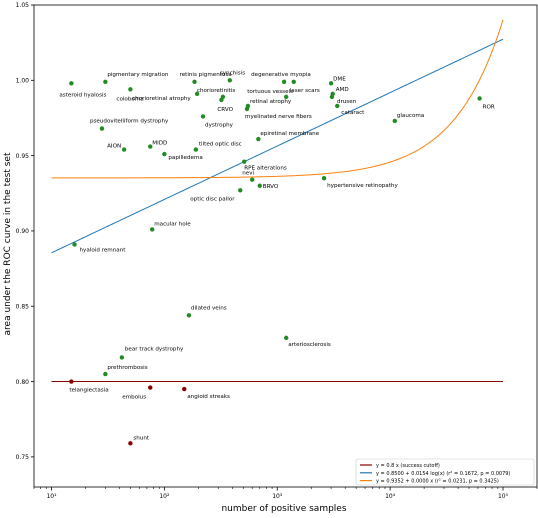 The height and width of the screenshot is (518, 538). What do you see at coordinates (270, 92) in the screenshot?
I see `point-label: tortuous vessels` at bounding box center [270, 92].